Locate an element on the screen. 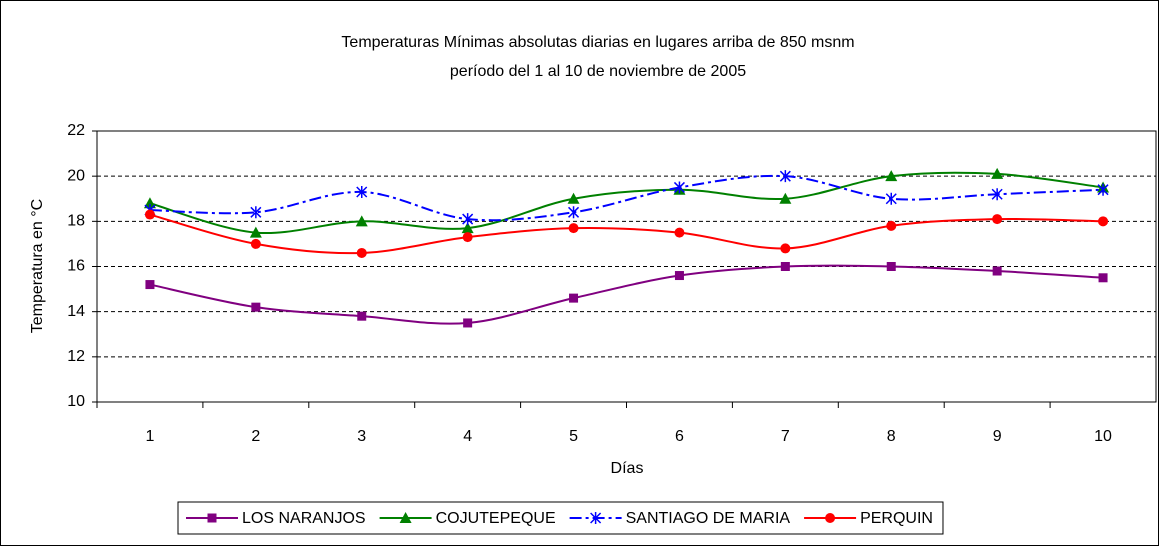 This screenshot has height=546, width=1159. chart-subtitle: período del 1 al 10 de noviembre de 2005 is located at coordinates (598, 71).